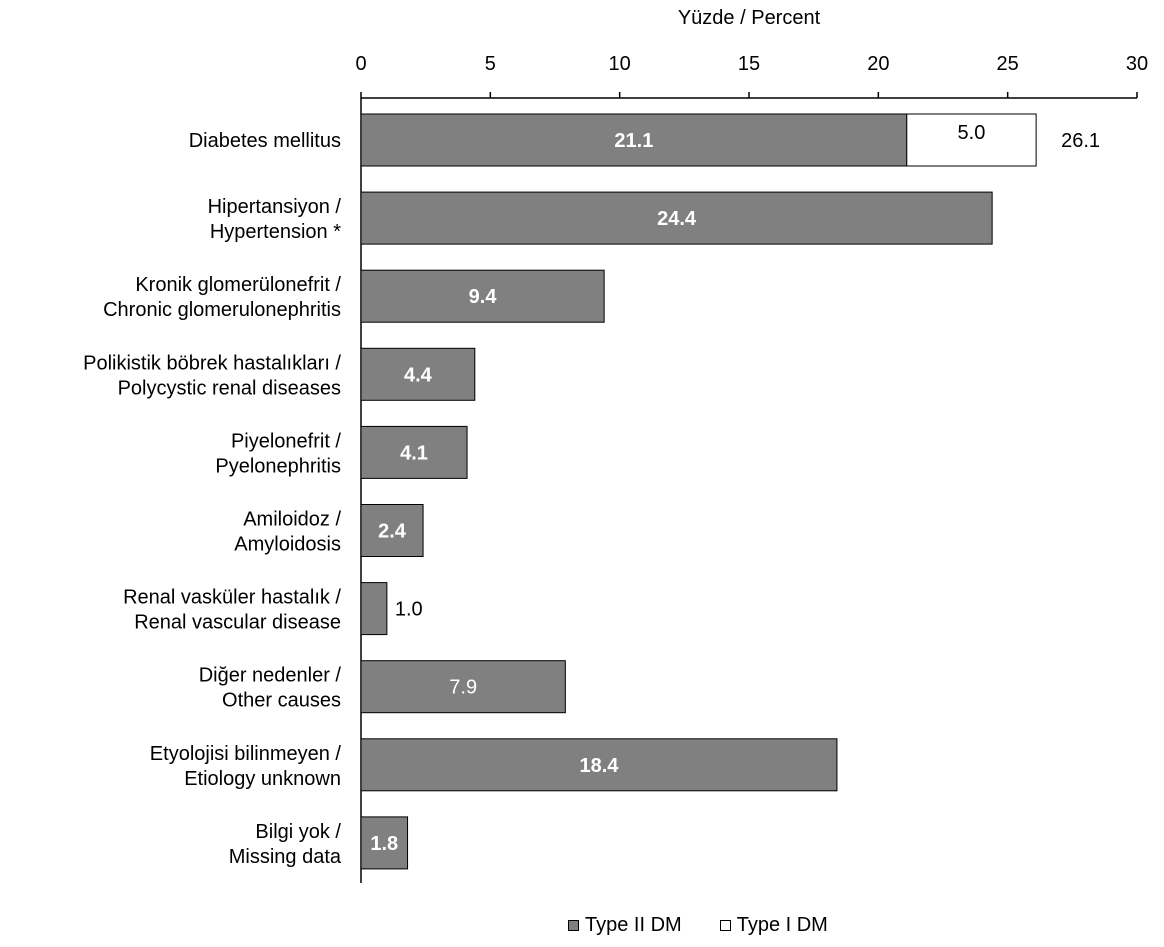 The width and height of the screenshot is (1164, 947). What do you see at coordinates (620, 64) in the screenshot?
I see `x-tick-label: 10` at bounding box center [620, 64].